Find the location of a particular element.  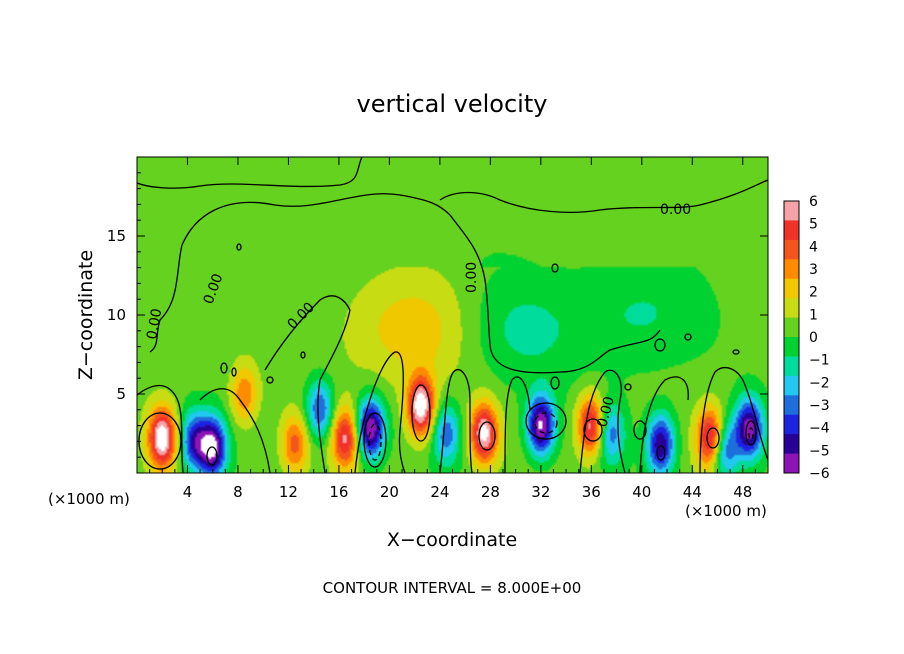

colorbar-frame is located at coordinates (791, 337).